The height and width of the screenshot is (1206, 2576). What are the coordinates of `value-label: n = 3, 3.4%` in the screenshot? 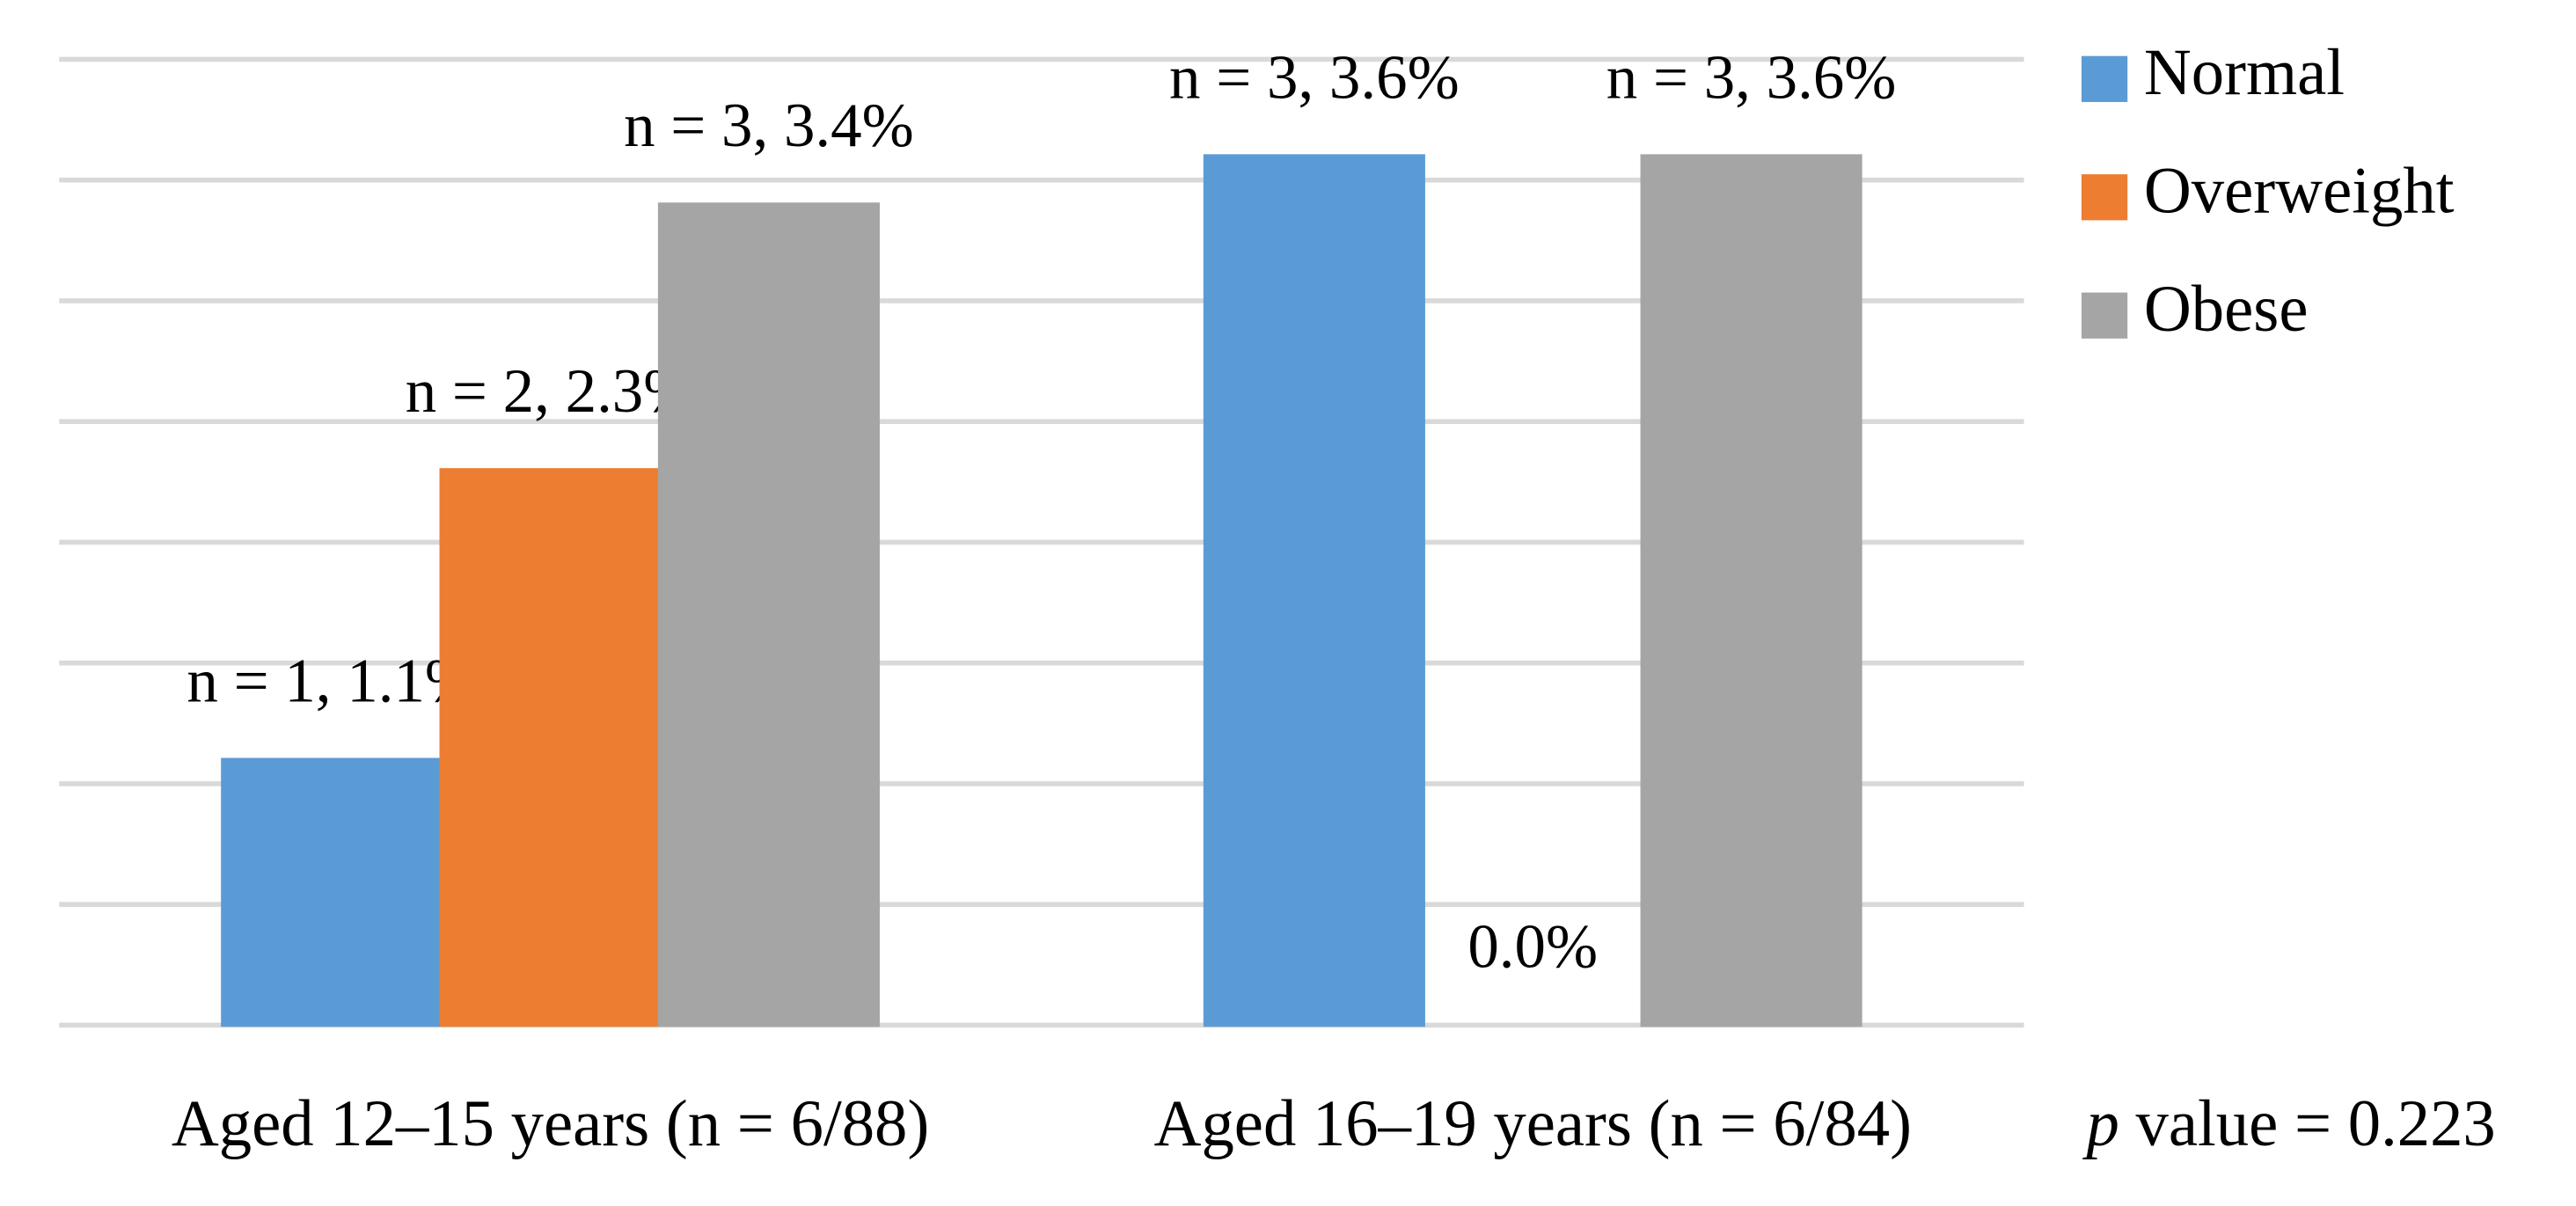 It's located at (769, 125).